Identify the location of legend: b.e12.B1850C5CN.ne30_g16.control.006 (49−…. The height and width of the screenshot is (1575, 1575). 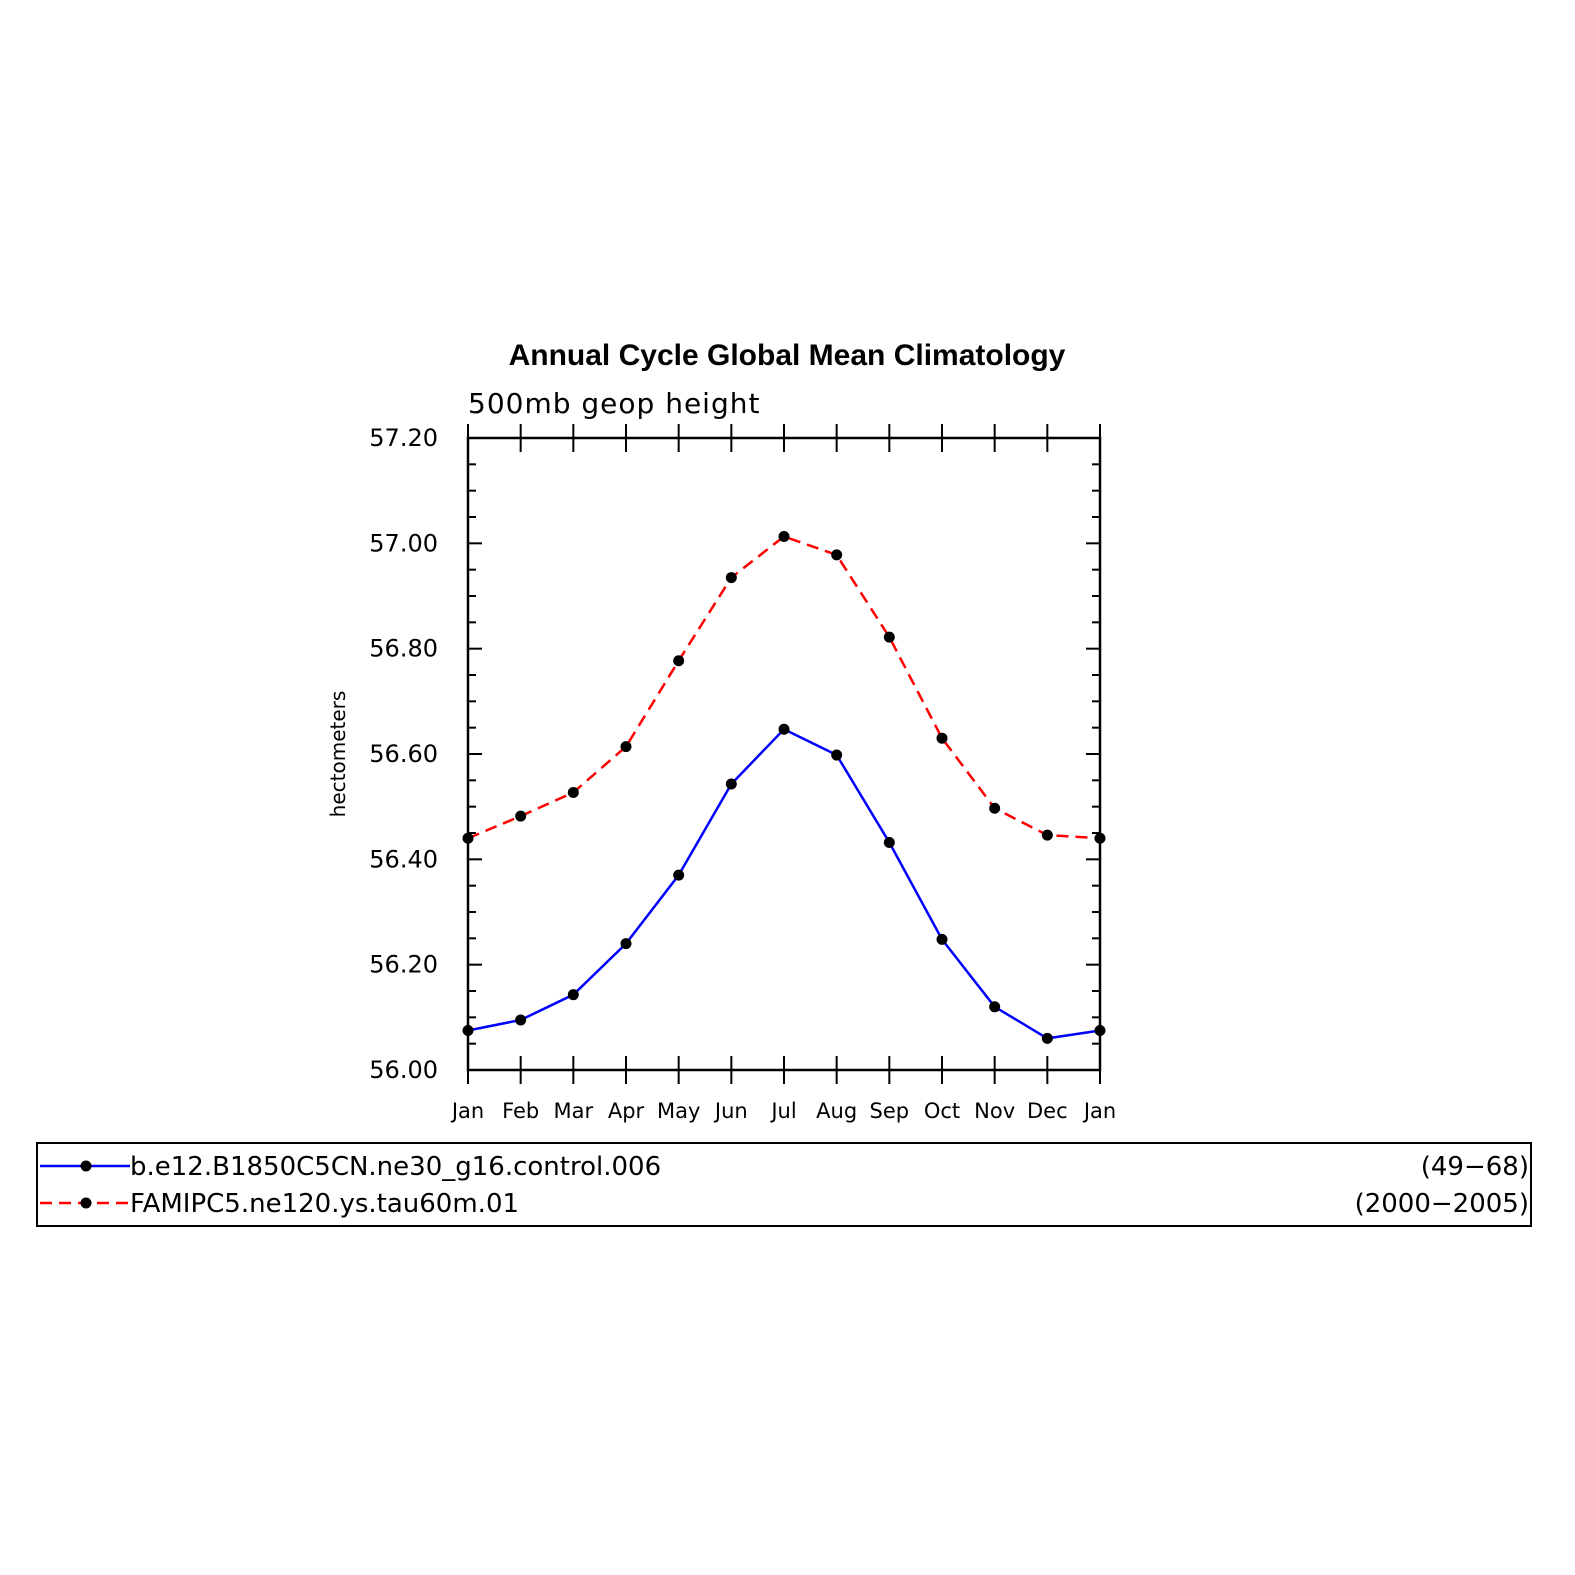
(784, 1184).